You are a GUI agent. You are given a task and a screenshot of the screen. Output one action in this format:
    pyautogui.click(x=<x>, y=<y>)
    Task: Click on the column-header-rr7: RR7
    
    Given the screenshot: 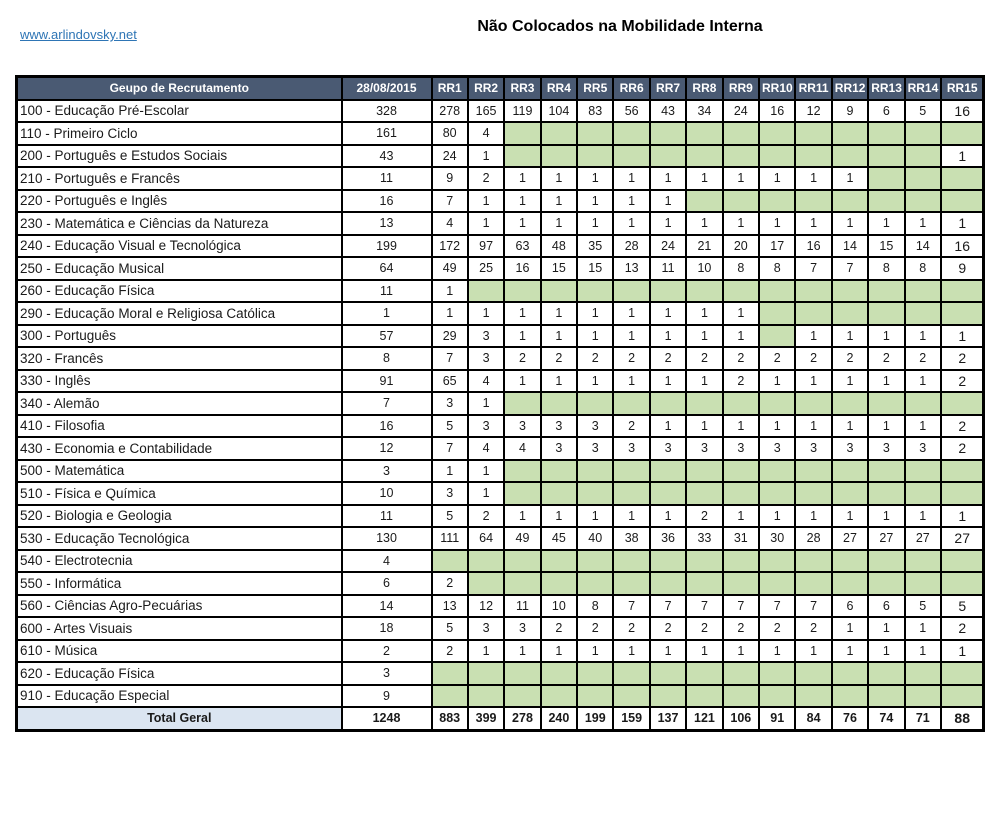 What is the action you would take?
    pyautogui.click(x=668, y=88)
    